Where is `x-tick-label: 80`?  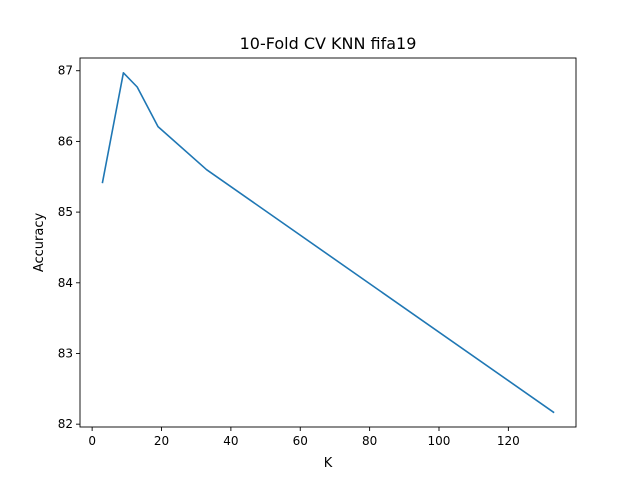
x-tick-label: 80 is located at coordinates (369, 441).